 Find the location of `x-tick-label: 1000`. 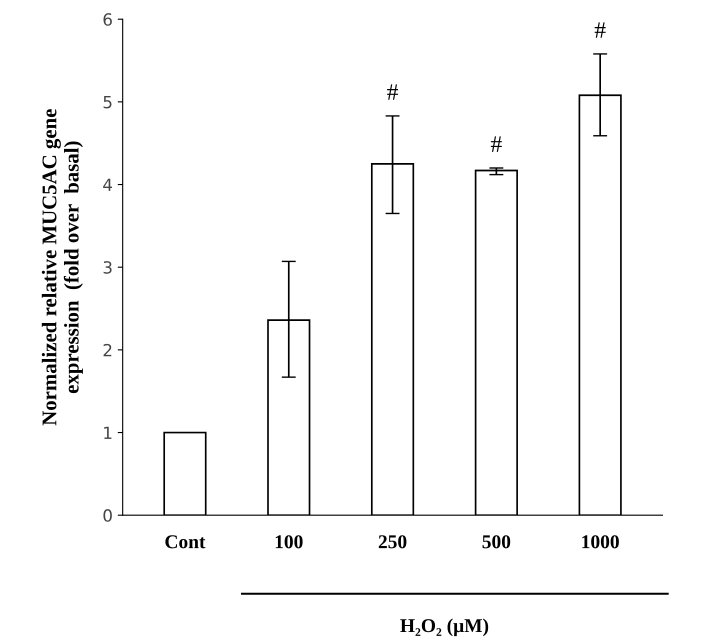

x-tick-label: 1000 is located at coordinates (600, 541).